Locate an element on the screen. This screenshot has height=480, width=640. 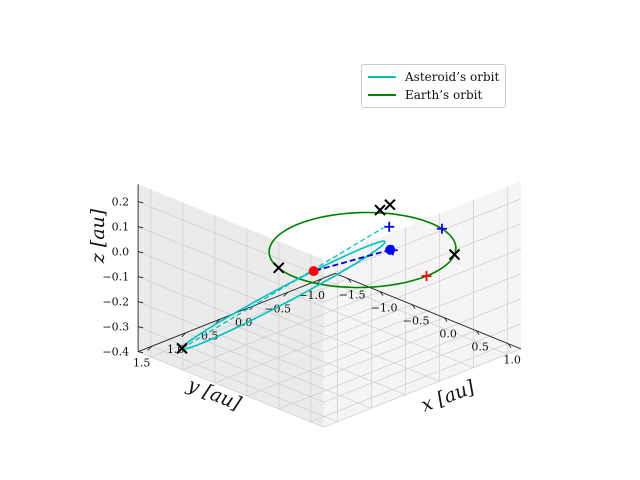
red-dot-marker is located at coordinates (313, 271).